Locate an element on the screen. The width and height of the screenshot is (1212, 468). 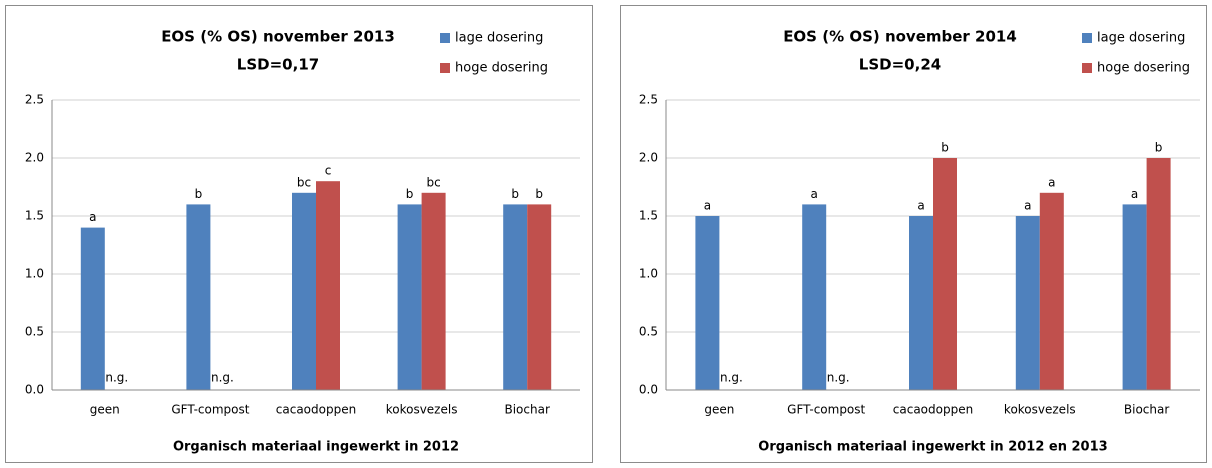
x-axis-title: Organisch materiaal ingewerkt in 2012 is located at coordinates (316, 447).